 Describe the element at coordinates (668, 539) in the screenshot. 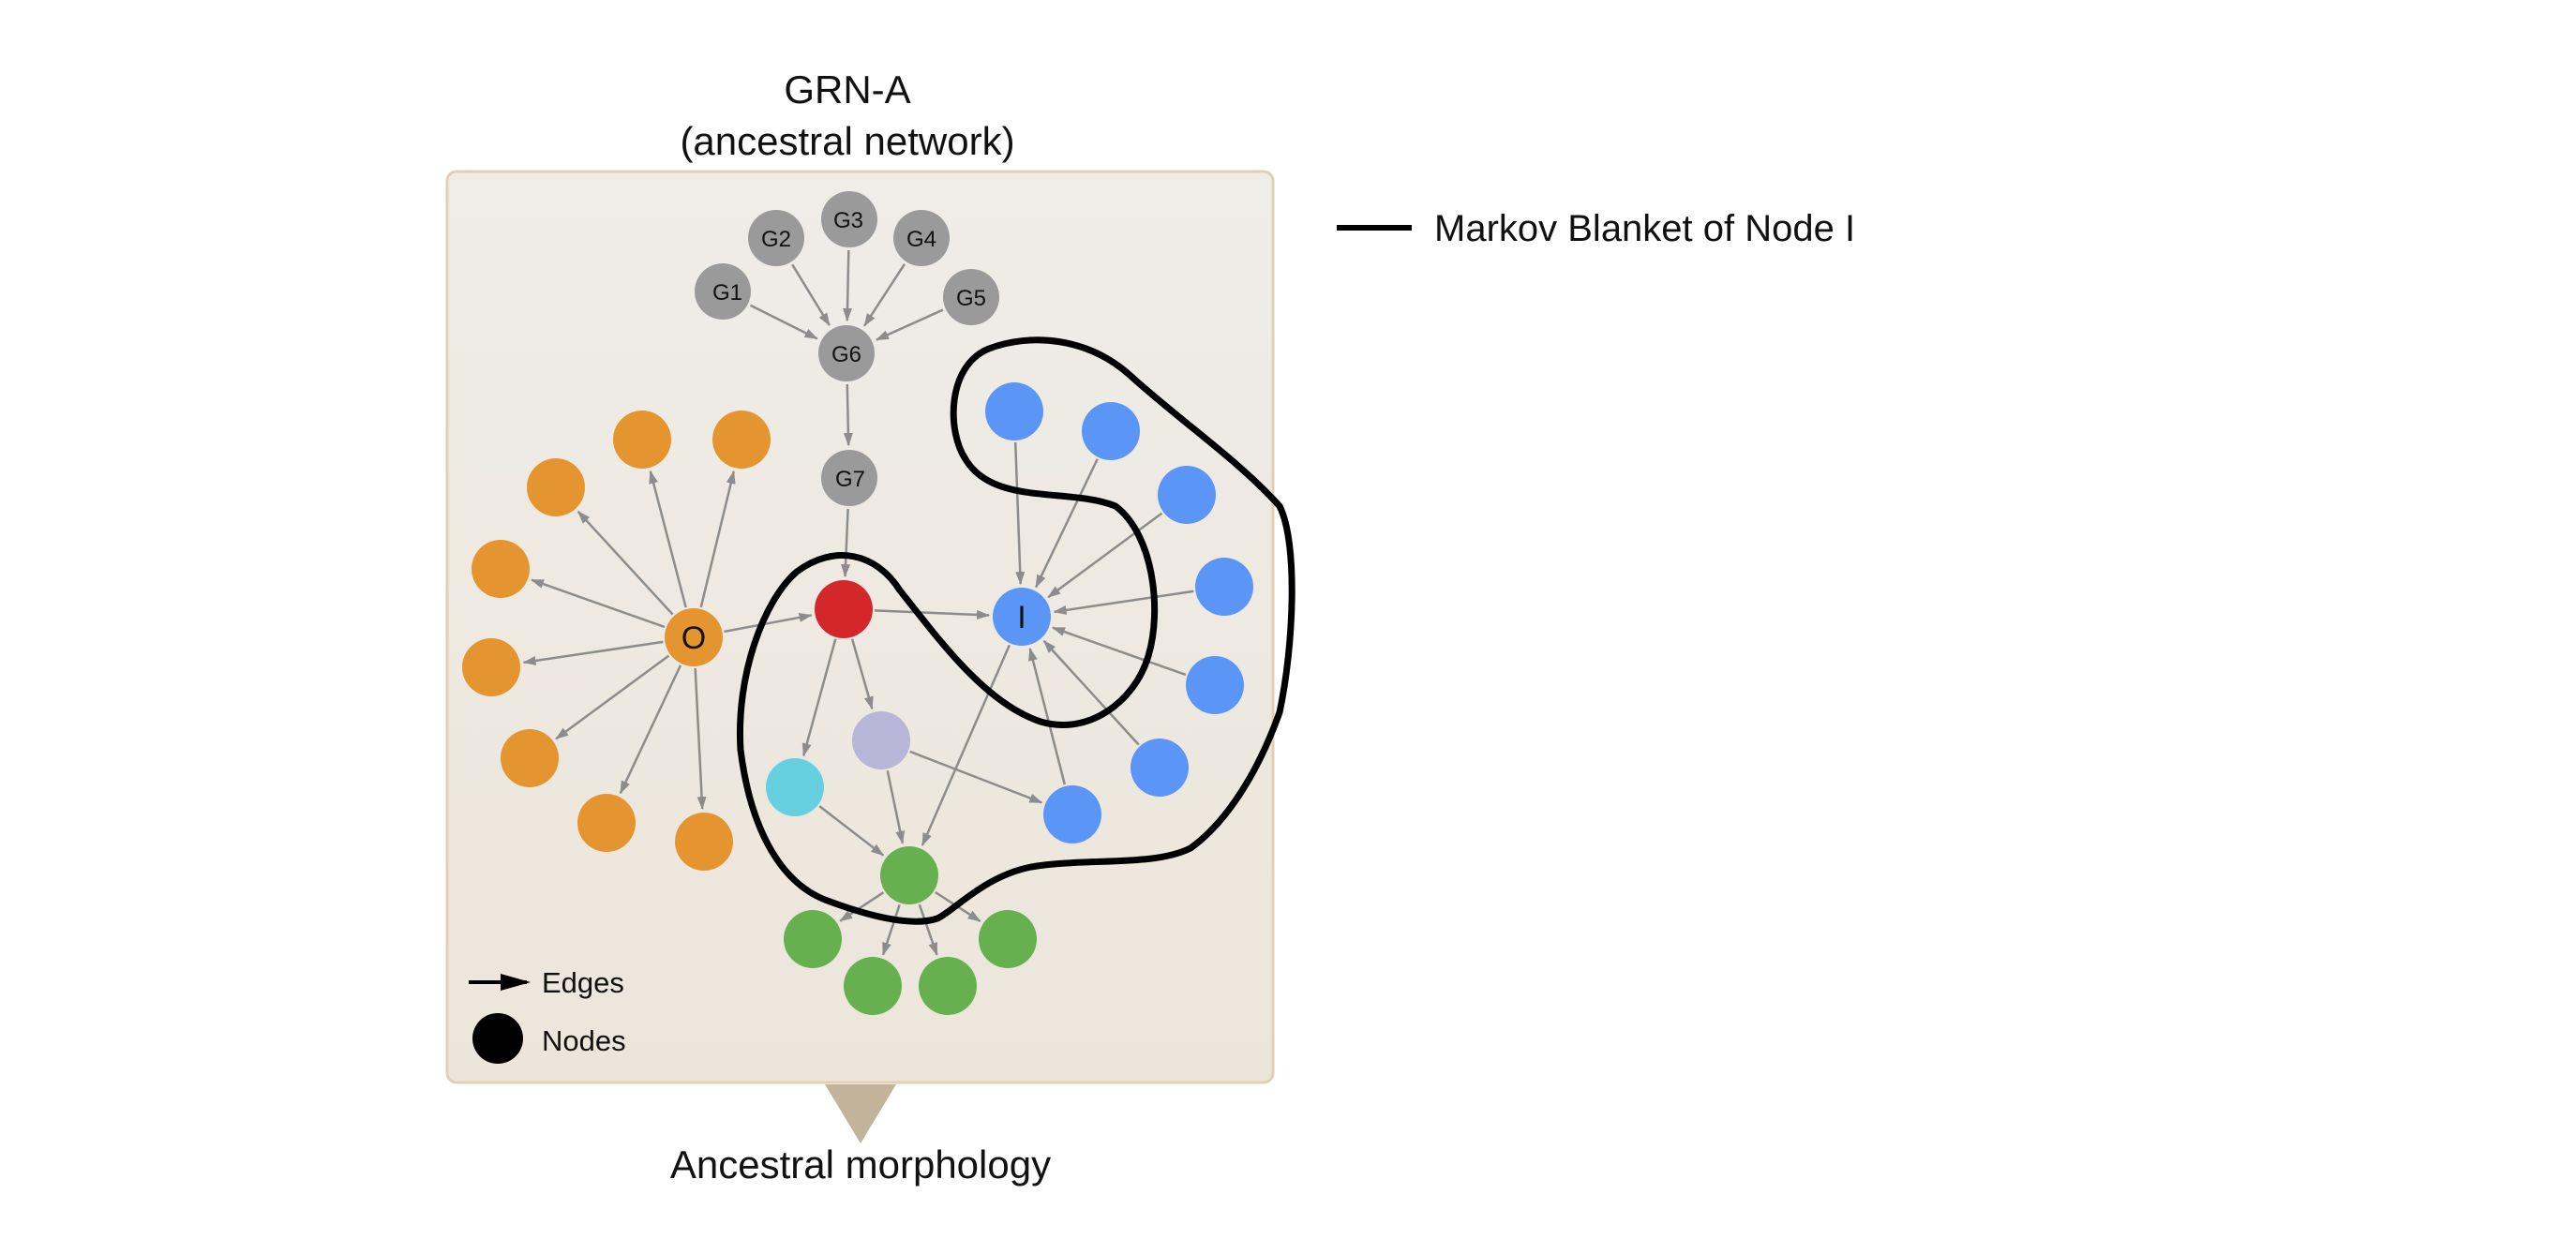

I see `edge-o-o1` at that location.